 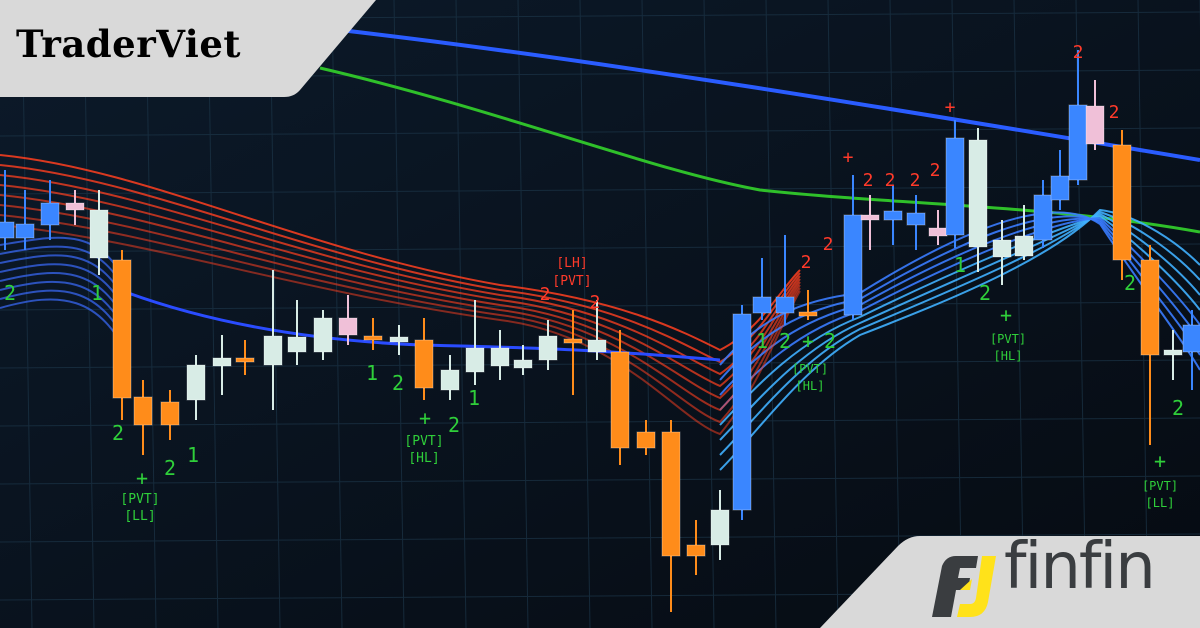 I want to click on finfin-logo: finfin, so click(x=1080, y=567).